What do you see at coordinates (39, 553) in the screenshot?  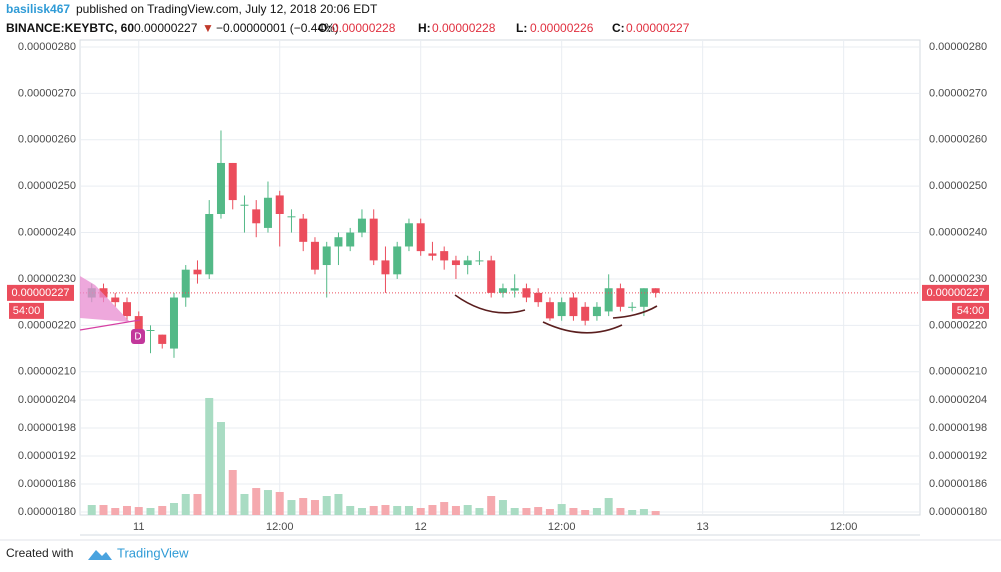 I see `created: Created with` at bounding box center [39, 553].